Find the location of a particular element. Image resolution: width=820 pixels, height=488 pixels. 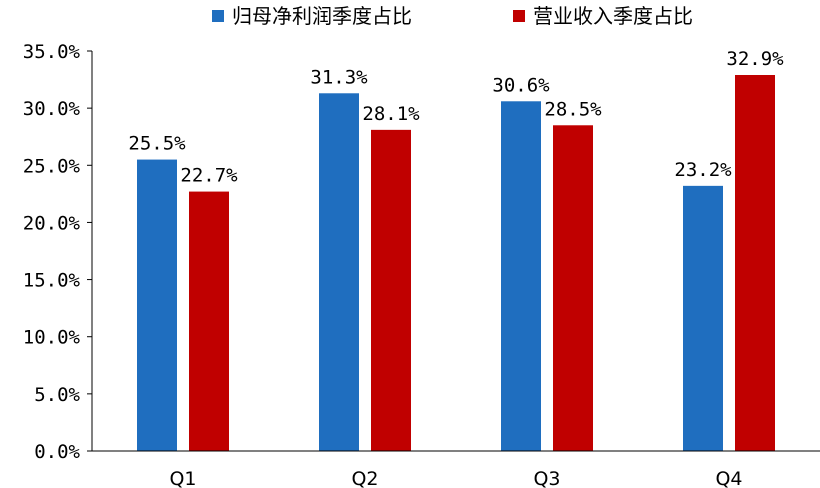

y-axis: 0.0% 5.0% 10.0% 15.0% 20.0% 25.0% 30.0% 35.0% is located at coordinates (58, 252).